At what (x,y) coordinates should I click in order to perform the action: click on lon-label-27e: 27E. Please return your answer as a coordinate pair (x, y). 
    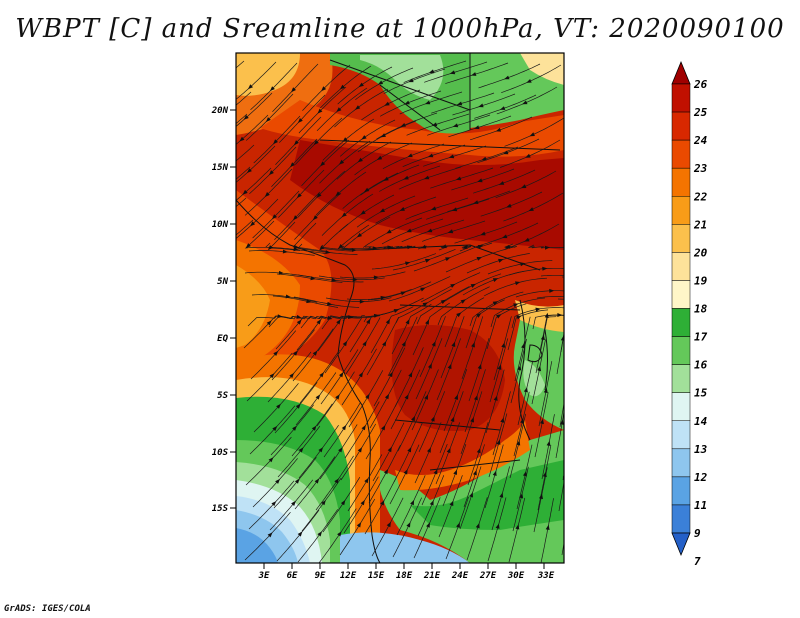
    Looking at the image, I should click on (488, 576).